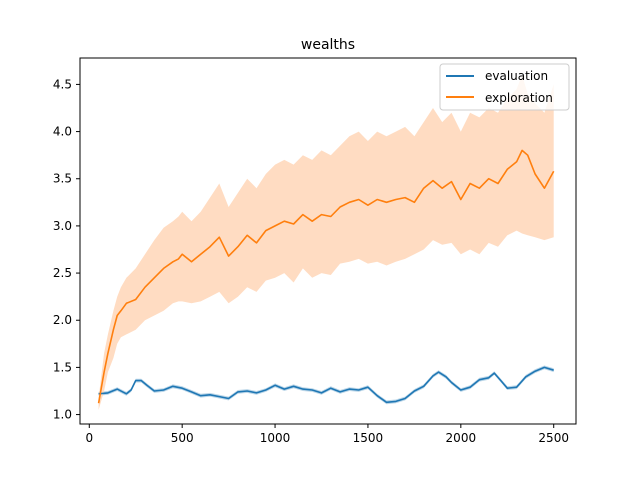 The width and height of the screenshot is (640, 480). I want to click on y-tick-label: 2.5, so click(62, 273).